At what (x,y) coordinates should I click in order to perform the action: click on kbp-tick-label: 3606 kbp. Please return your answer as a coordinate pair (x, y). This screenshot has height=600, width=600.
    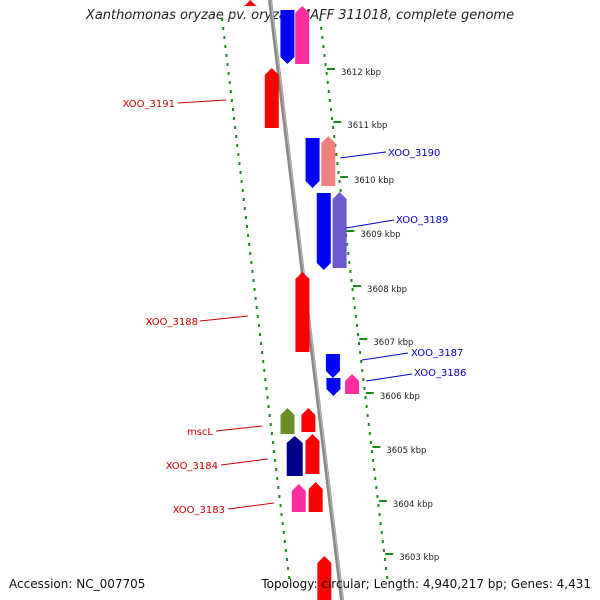
    Looking at the image, I should click on (400, 397).